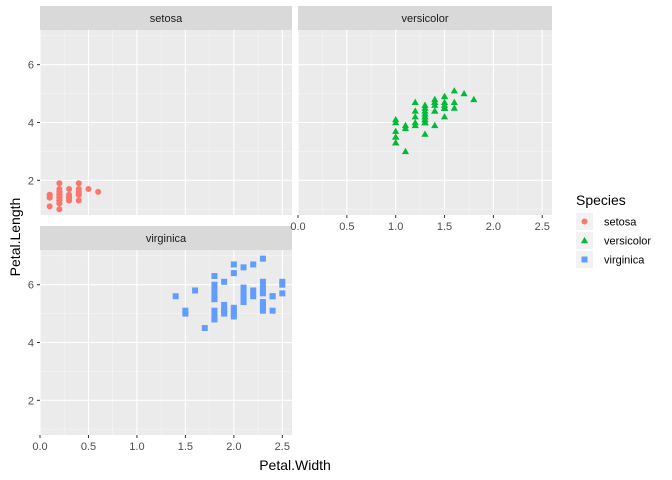 This screenshot has height=480, width=672. I want to click on facet-strip-label: versicolor, so click(424, 19).